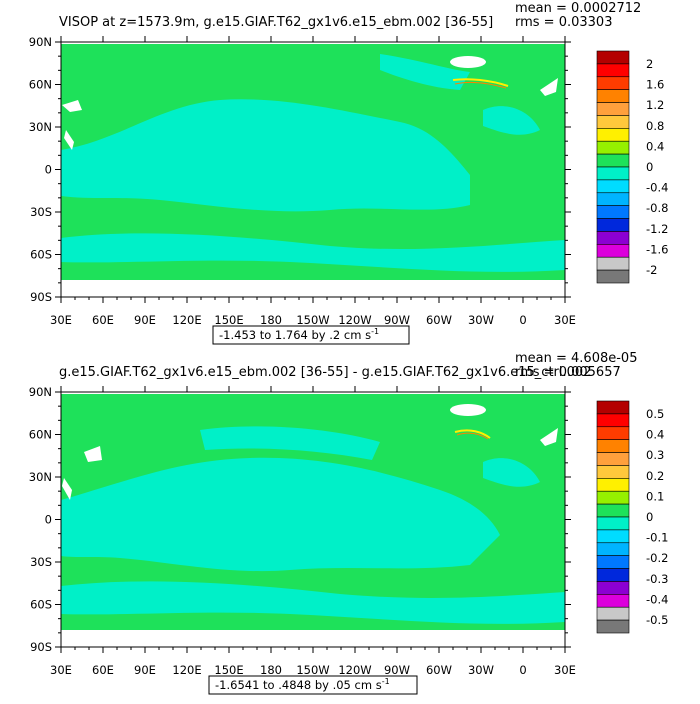 Image resolution: width=700 pixels, height=704 pixels. I want to click on x-tick-label: 30E, so click(61, 670).